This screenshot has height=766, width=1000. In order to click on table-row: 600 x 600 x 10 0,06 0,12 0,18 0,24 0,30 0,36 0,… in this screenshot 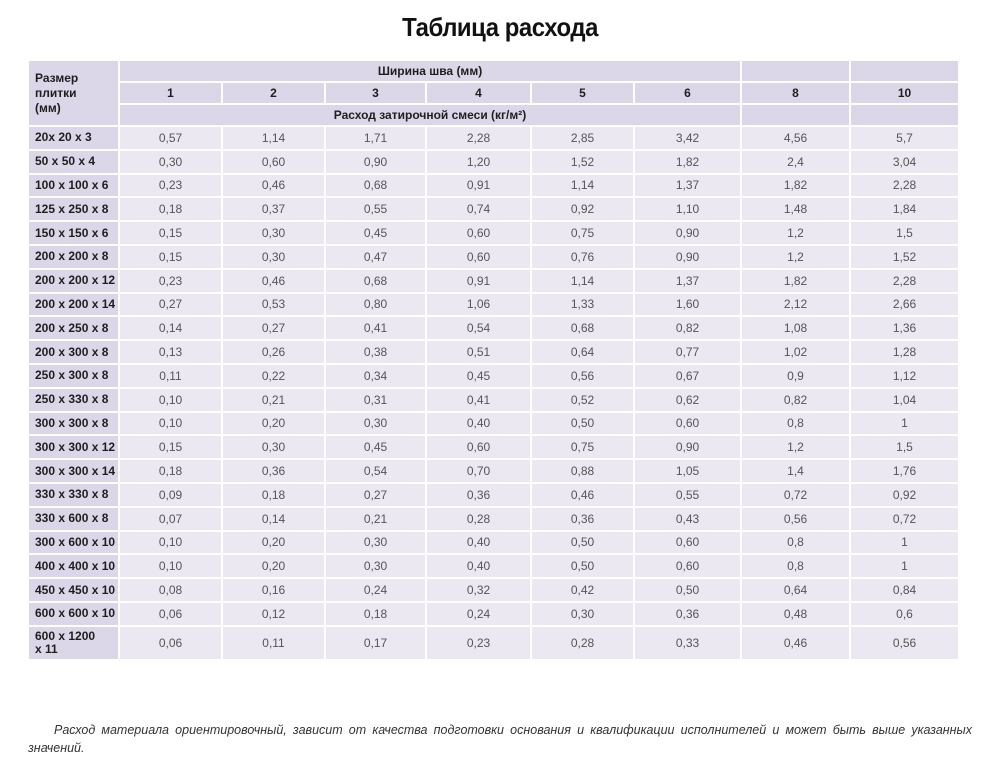, I will do `click(493, 613)`.